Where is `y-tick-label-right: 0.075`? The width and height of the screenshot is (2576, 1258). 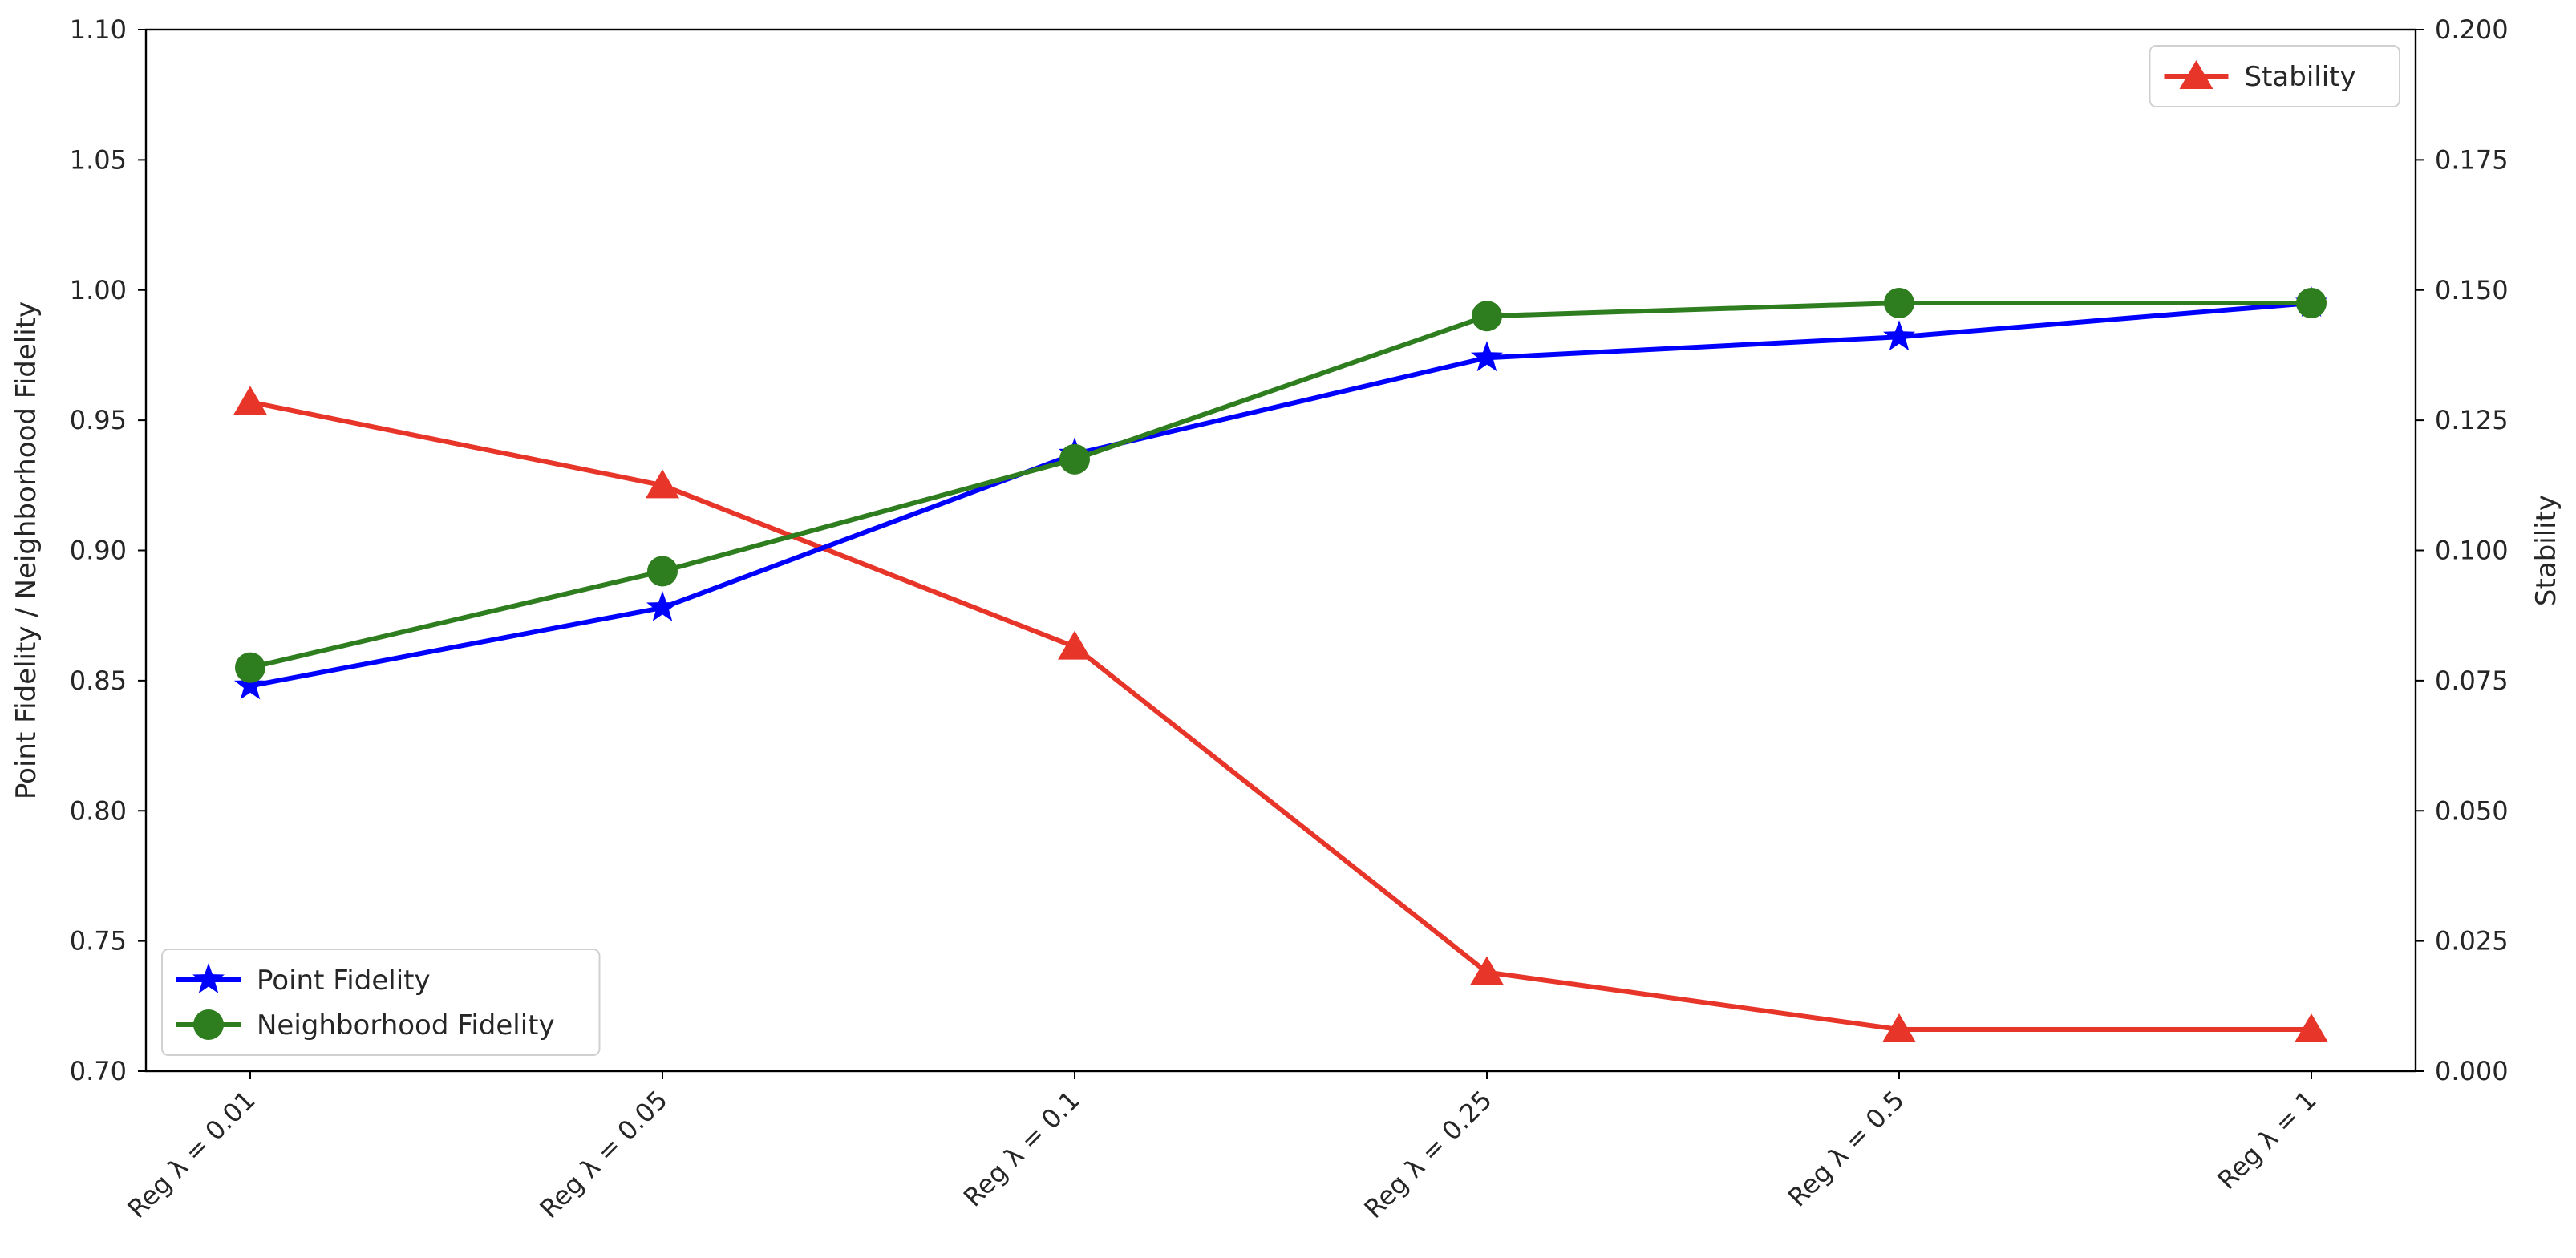
y-tick-label-right: 0.075 is located at coordinates (2472, 680).